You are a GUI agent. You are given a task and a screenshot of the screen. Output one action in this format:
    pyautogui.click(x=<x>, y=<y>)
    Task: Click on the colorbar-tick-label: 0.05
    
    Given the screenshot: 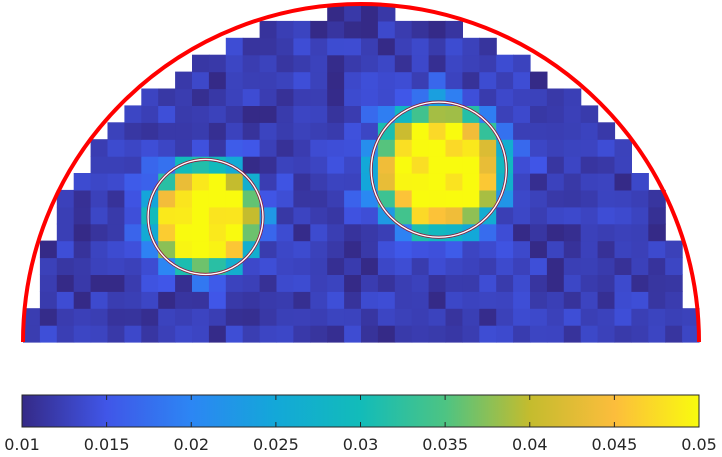 What is the action you would take?
    pyautogui.click(x=699, y=444)
    